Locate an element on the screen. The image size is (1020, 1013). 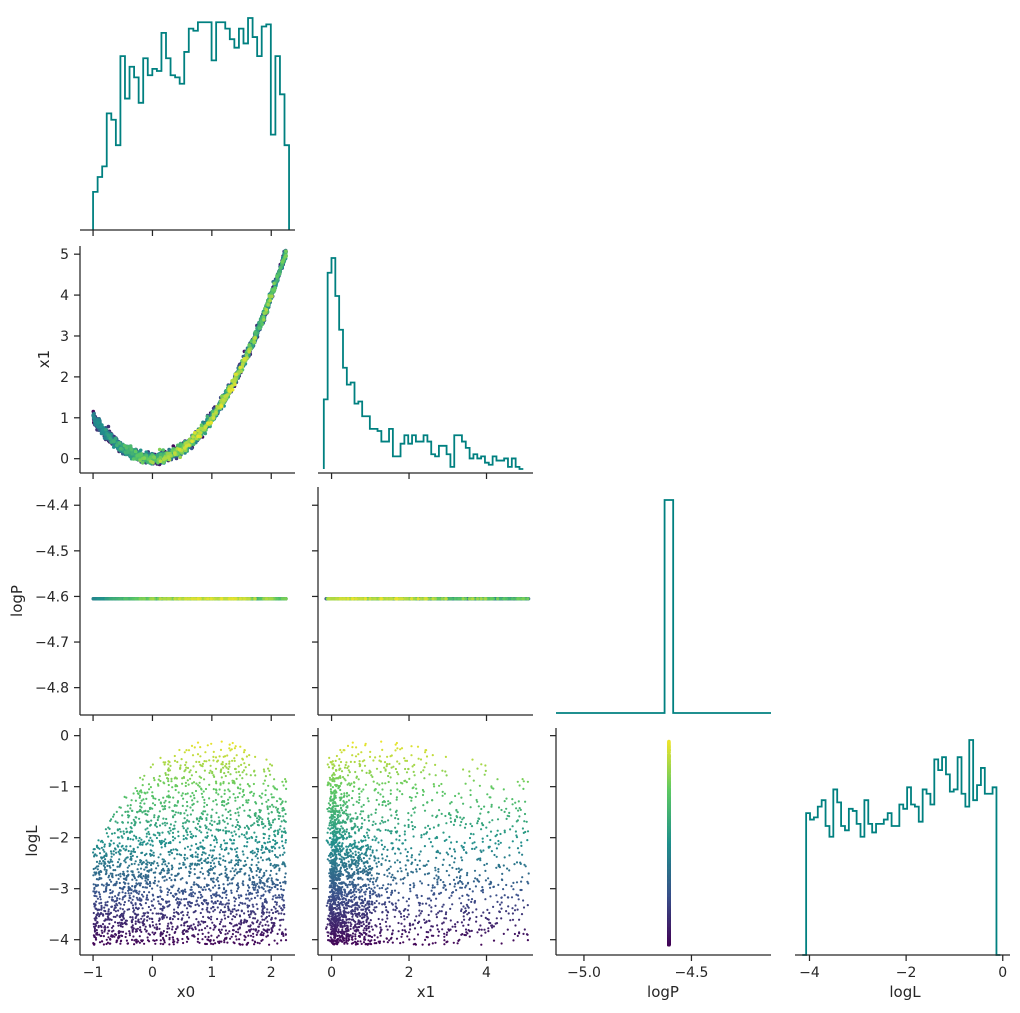
hist-x0-outline is located at coordinates (191, 123).